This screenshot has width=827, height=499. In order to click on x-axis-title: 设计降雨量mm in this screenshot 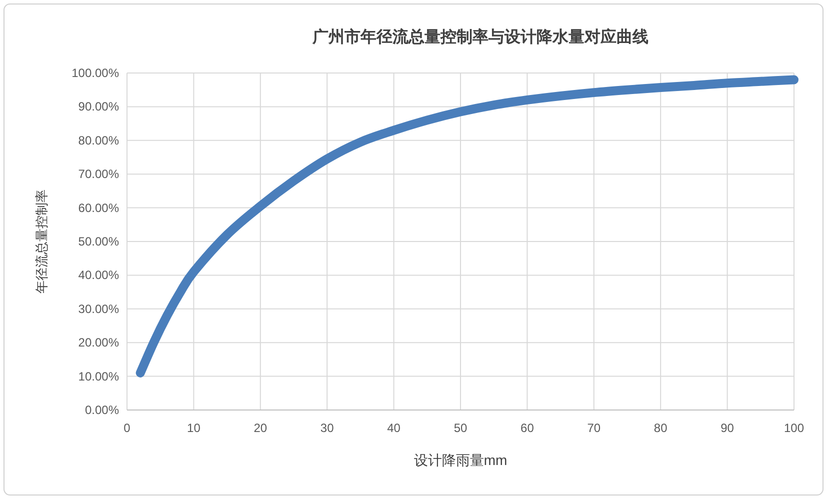, I will do `click(461, 460)`.